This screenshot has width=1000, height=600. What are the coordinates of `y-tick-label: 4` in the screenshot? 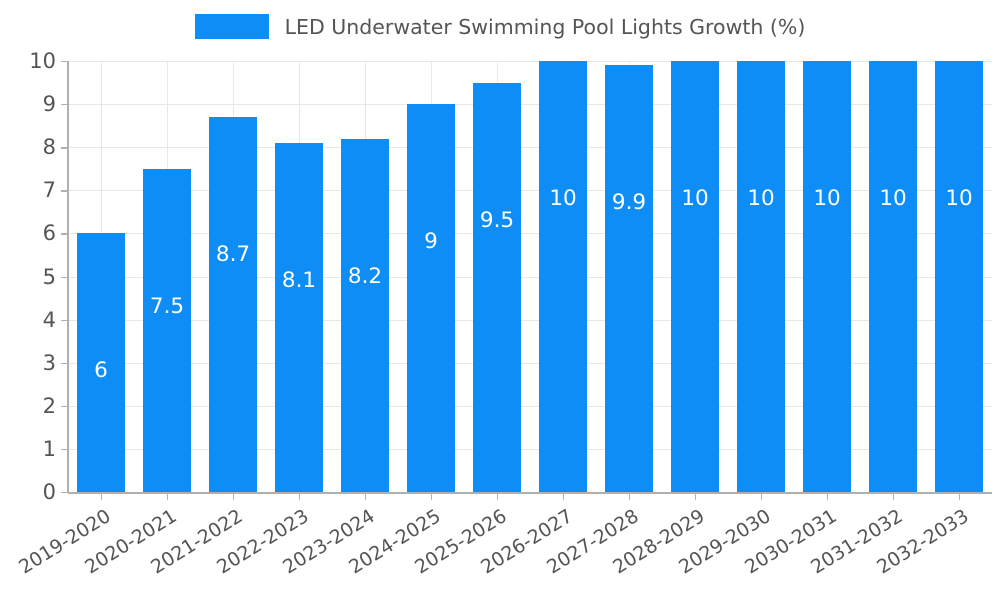 It's located at (49, 319).